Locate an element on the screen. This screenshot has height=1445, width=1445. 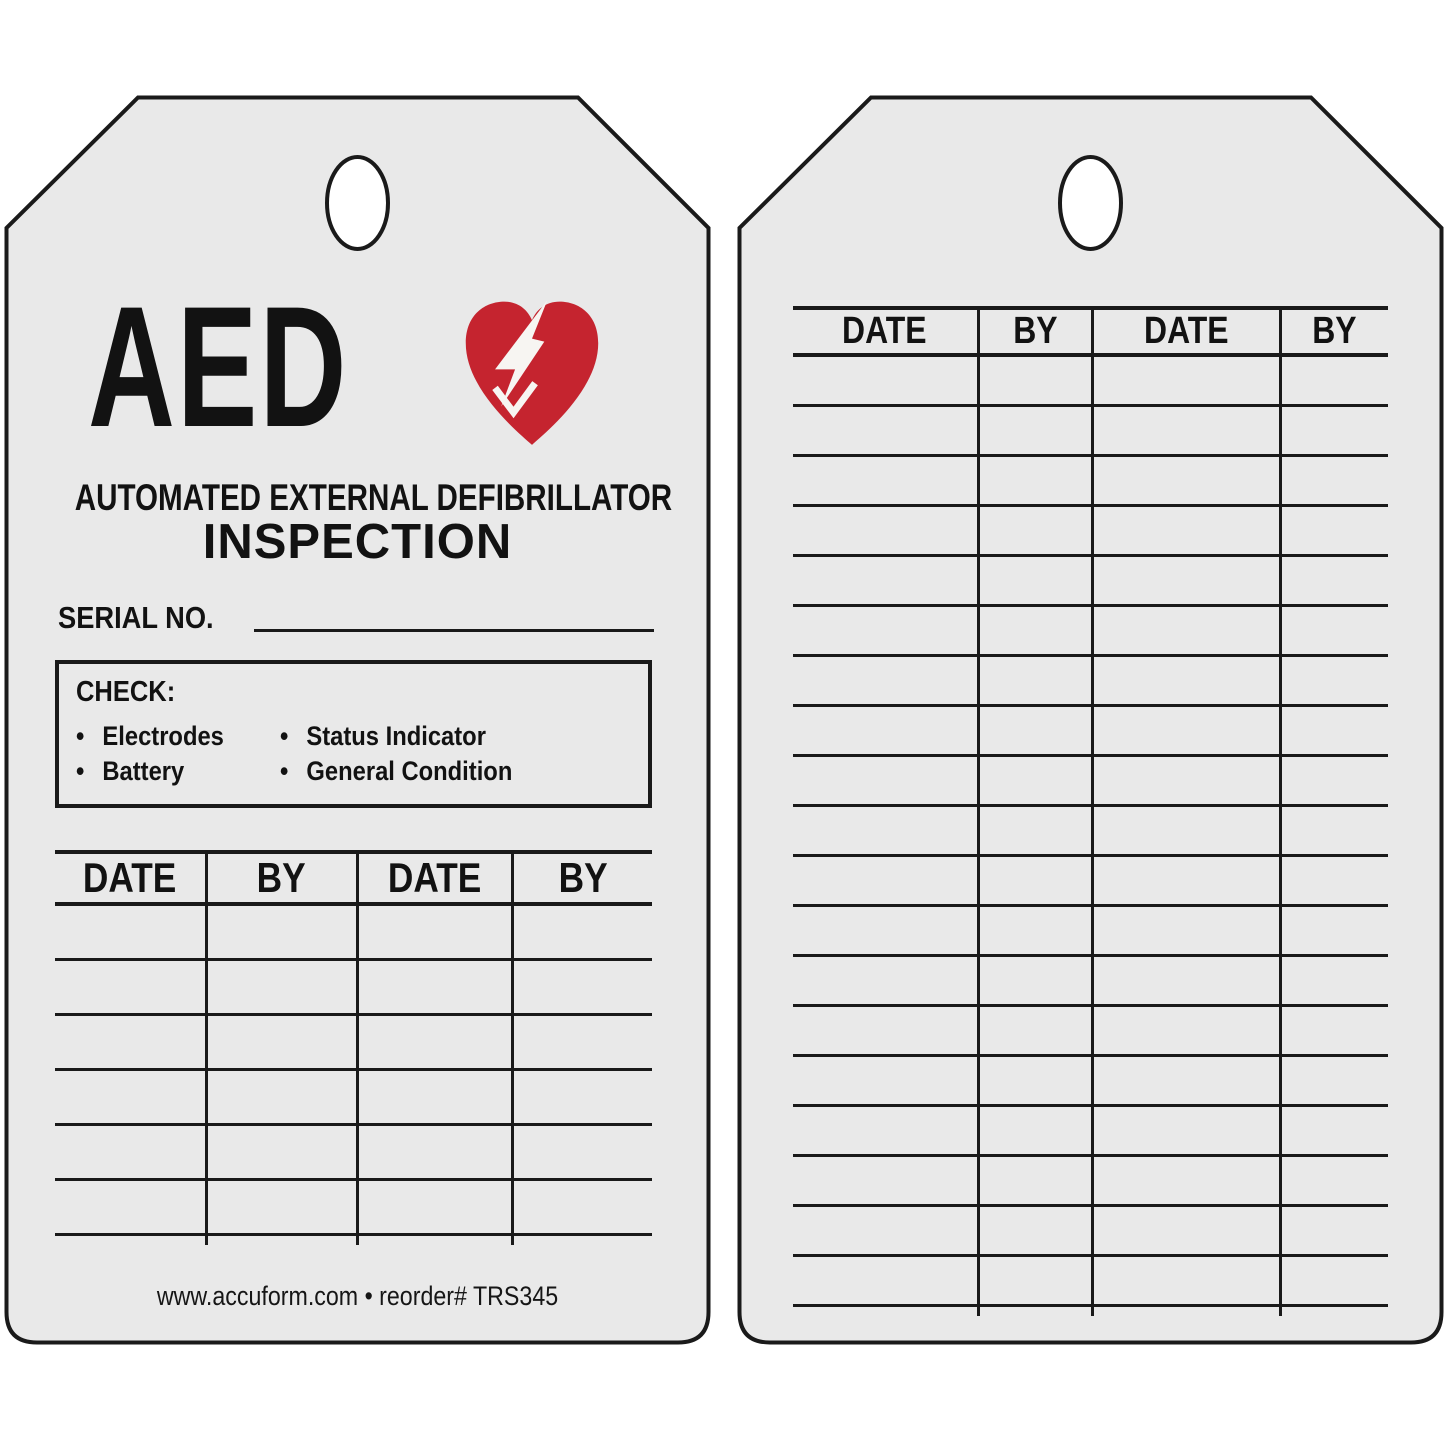
aed-heart-lightning-icon is located at coordinates (532, 372).